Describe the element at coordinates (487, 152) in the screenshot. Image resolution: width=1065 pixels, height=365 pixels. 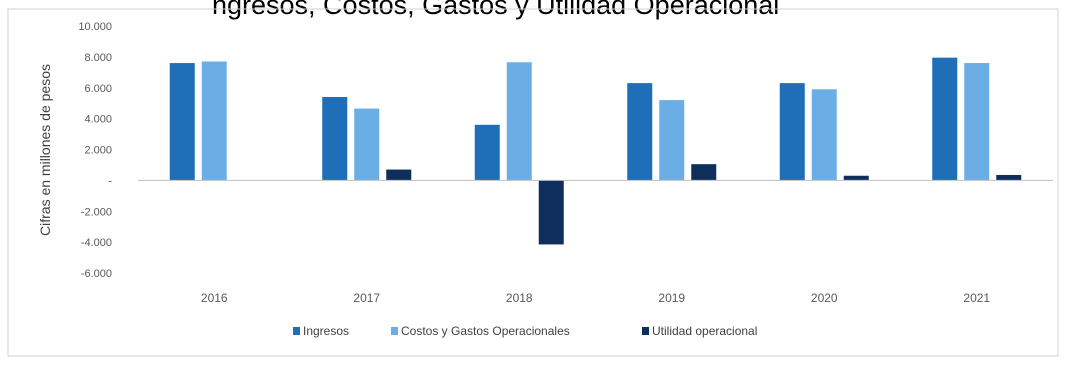
I see `bar-ingresos-2018` at that location.